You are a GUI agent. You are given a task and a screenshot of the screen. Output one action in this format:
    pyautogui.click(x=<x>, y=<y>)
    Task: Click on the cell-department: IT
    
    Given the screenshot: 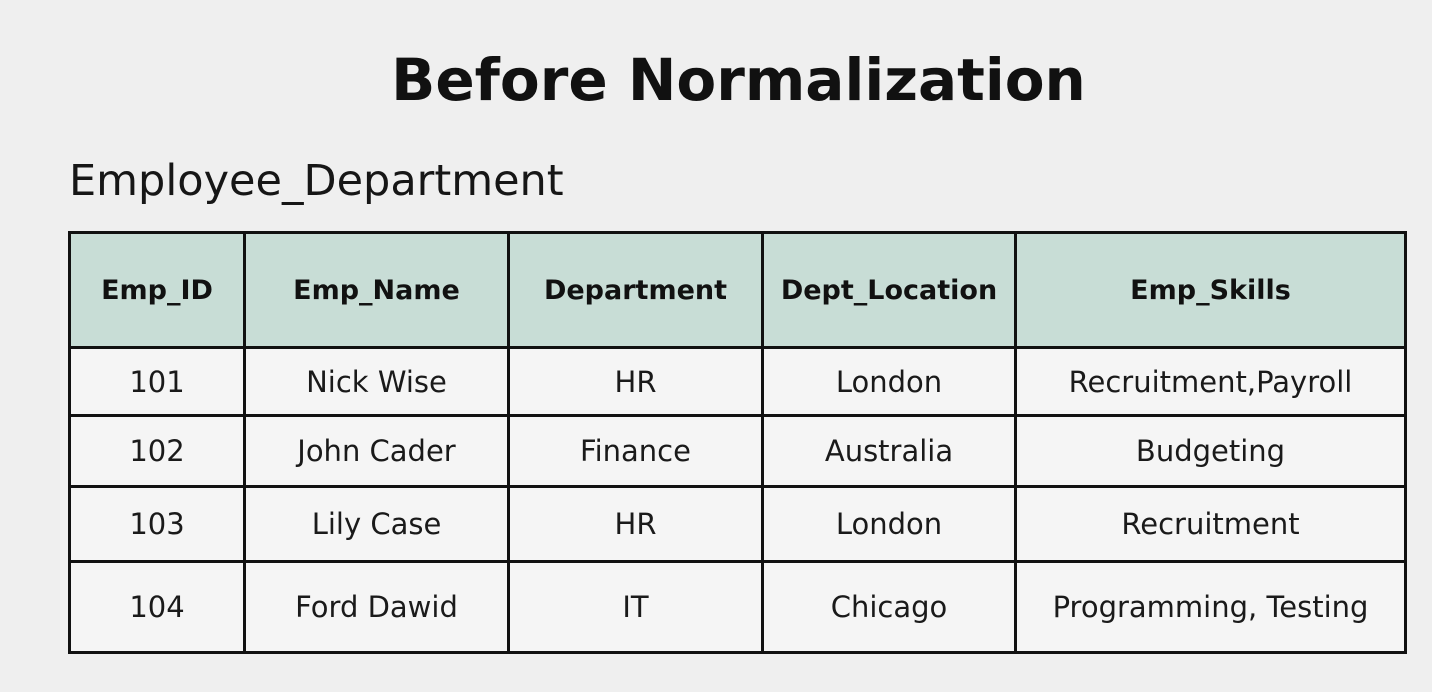 What is the action you would take?
    pyautogui.click(x=635, y=607)
    